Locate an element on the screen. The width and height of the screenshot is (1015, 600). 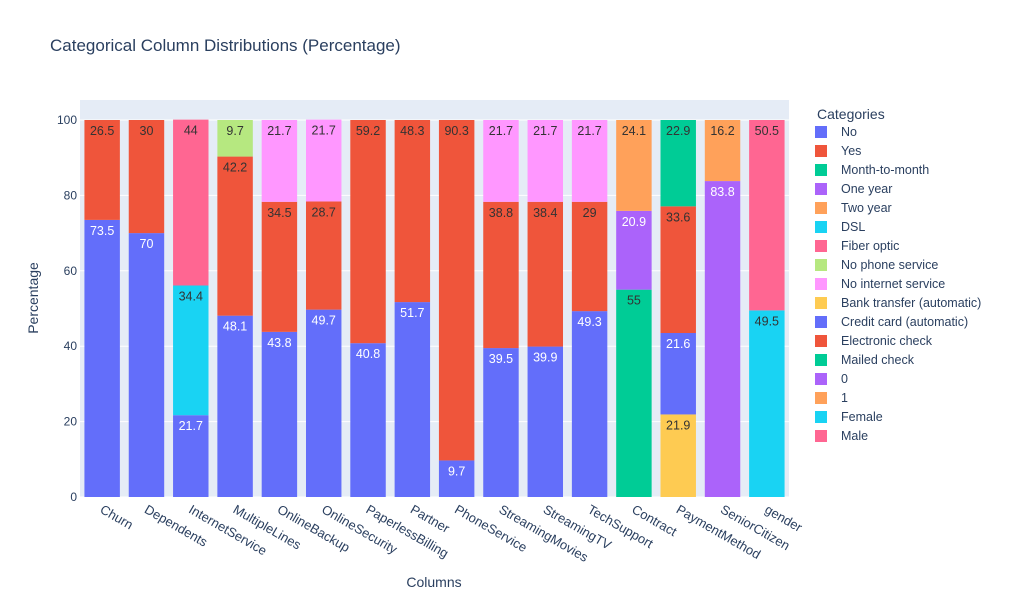
legend-item: Female is located at coordinates (849, 417).